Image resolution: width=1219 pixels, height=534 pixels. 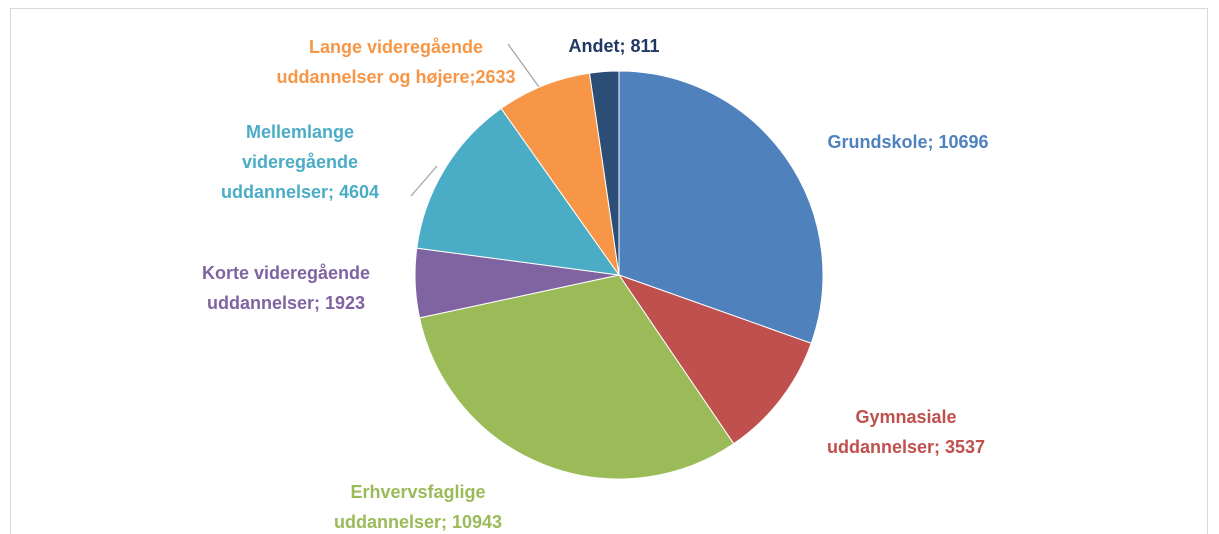 I want to click on data-label: Gymnasiale uddannelser; 3537, so click(x=906, y=432).